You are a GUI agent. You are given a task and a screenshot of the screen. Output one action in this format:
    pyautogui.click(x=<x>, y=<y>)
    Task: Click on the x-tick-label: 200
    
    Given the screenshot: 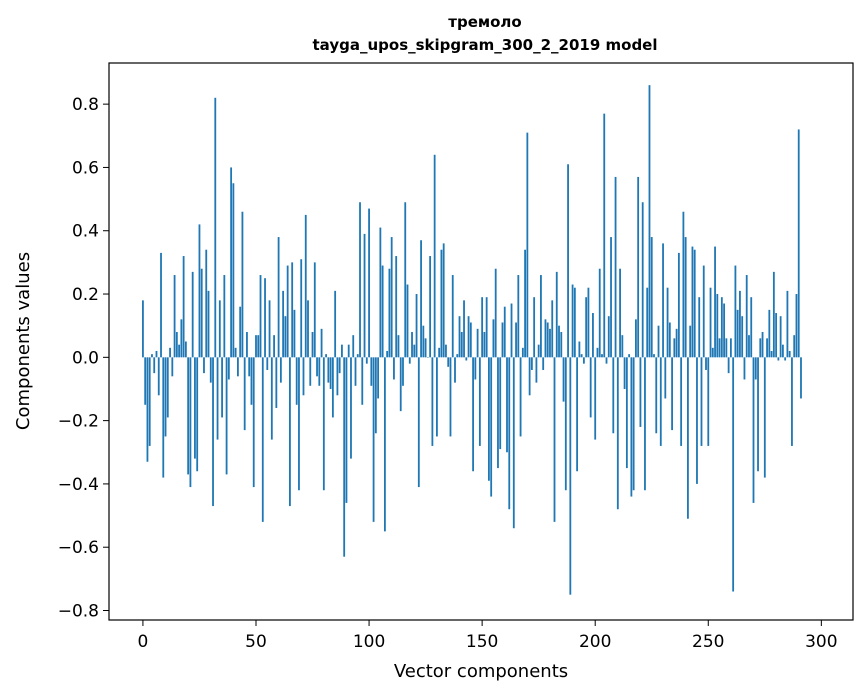 What is the action you would take?
    pyautogui.click(x=595, y=642)
    